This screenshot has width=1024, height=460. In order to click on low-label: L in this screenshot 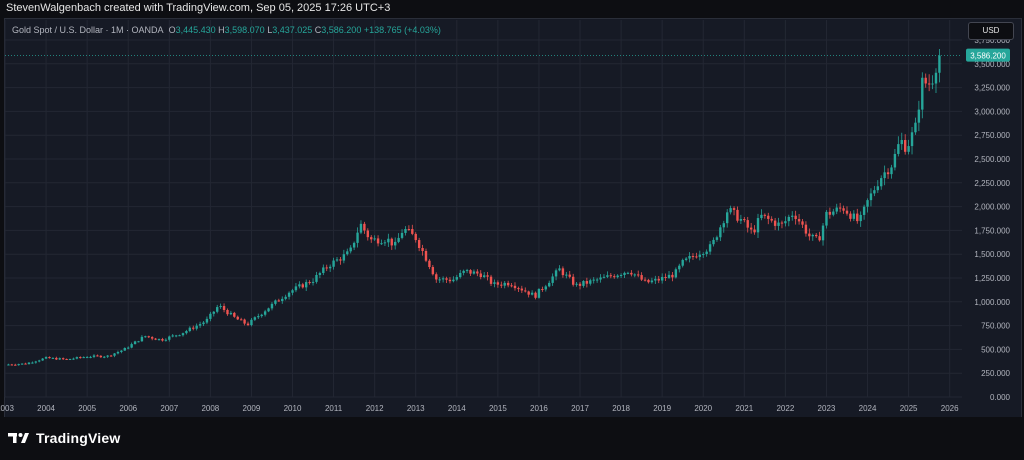, I will do `click(270, 30)`.